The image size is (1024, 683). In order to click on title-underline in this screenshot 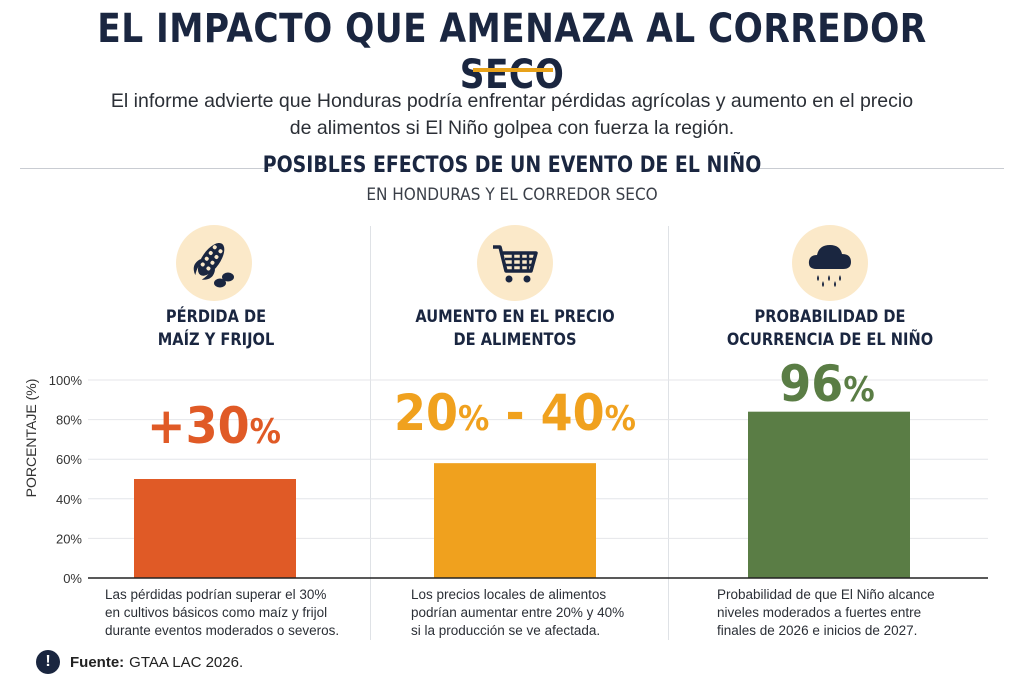, I will do `click(513, 70)`.